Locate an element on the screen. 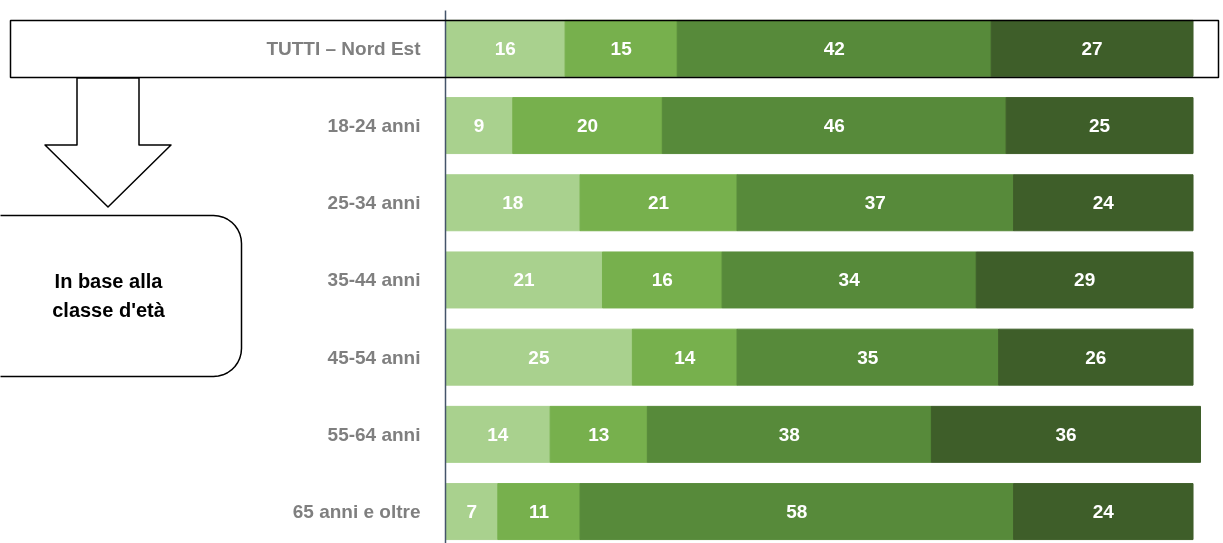 Image resolution: width=1223 pixels, height=543 pixels. data-label: 26 is located at coordinates (1096, 357).